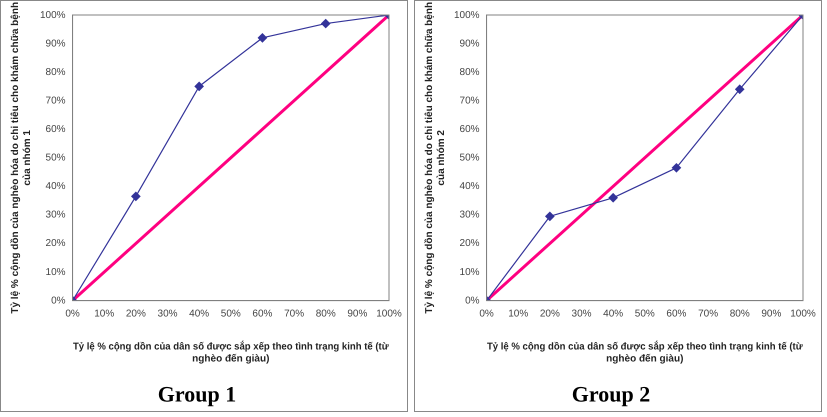 The image size is (827, 417). Describe the element at coordinates (435, 158) in the screenshot. I see `y-axis-title: Tỷ lệ % cộng dồn của nghèo hóa do chi tiêu cho khám chữa bệnh của nhóm 2` at that location.